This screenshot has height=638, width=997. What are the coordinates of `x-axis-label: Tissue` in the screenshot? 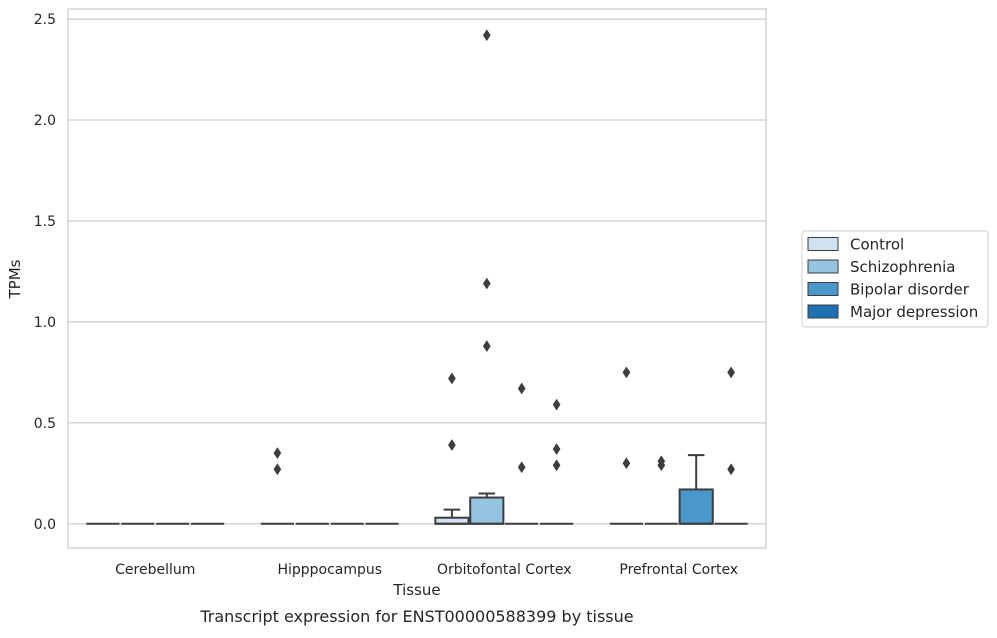 It's located at (416, 590).